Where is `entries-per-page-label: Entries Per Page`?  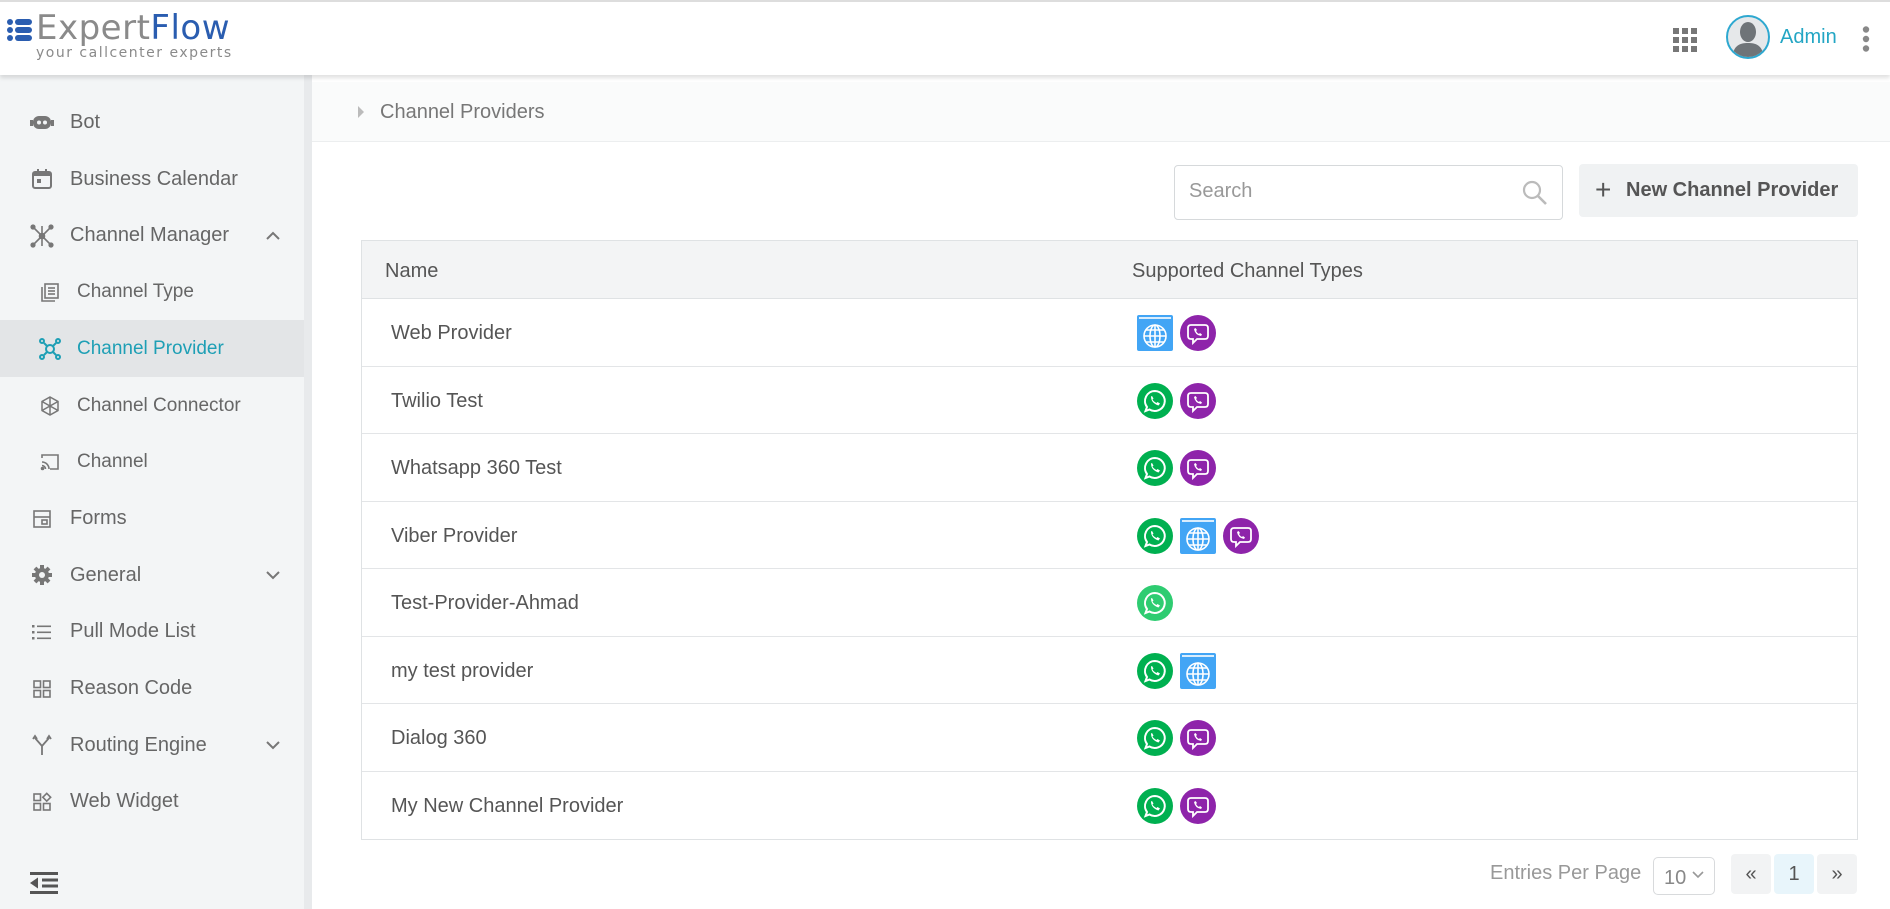 entries-per-page-label: Entries Per Page is located at coordinates (1566, 873).